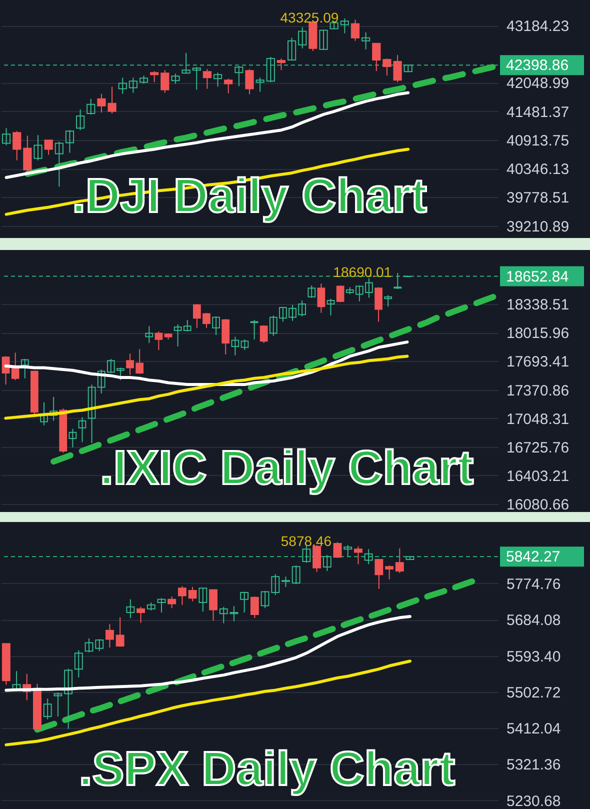 The image size is (590, 809). Describe the element at coordinates (538, 198) in the screenshot. I see `y-tick-label: 39778.51` at that location.